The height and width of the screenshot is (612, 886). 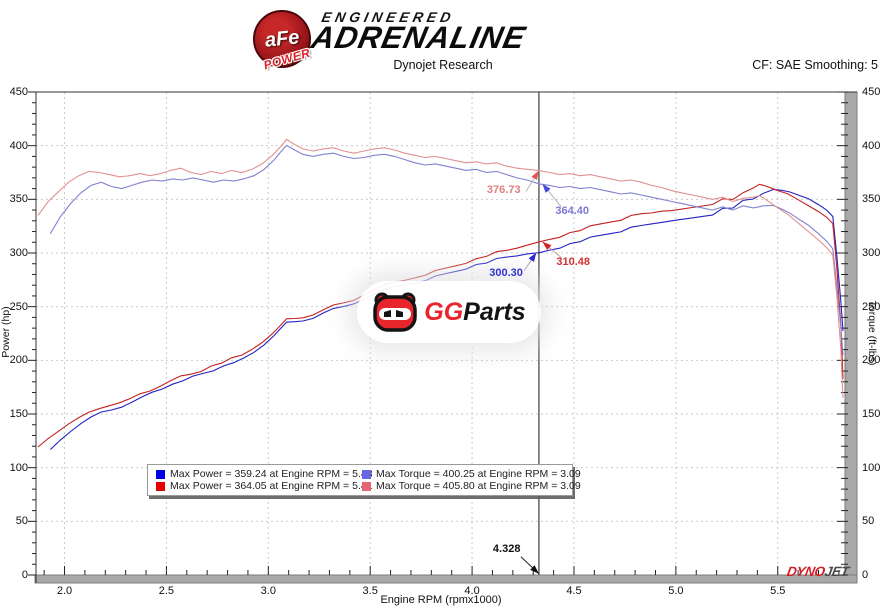 I want to click on smoothing-info: CF: SAE Smoothing: 5, so click(x=815, y=65).